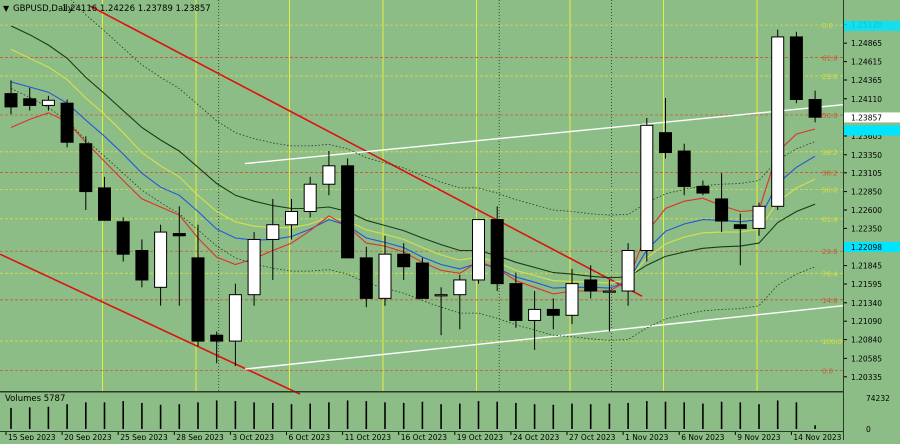 This screenshot has height=444, width=900. What do you see at coordinates (253, 436) in the screenshot?
I see `time-tick-label: 3 Oct 2023` at bounding box center [253, 436].